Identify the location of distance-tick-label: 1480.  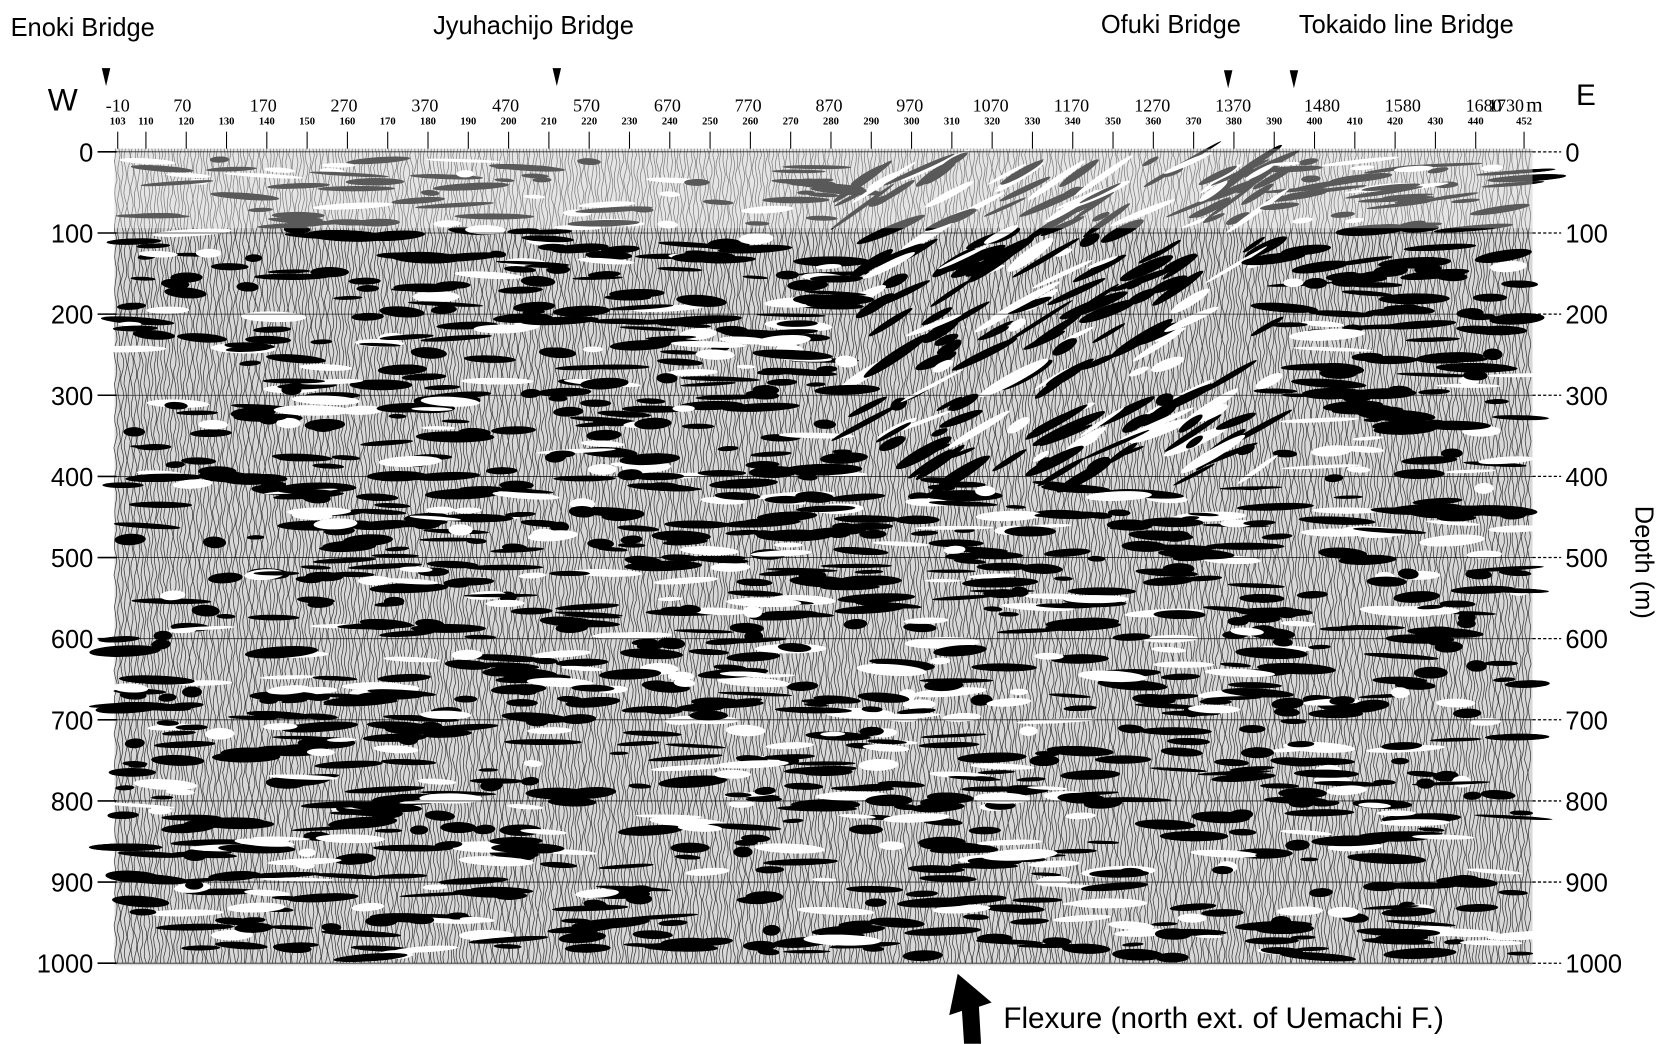
(1322, 106).